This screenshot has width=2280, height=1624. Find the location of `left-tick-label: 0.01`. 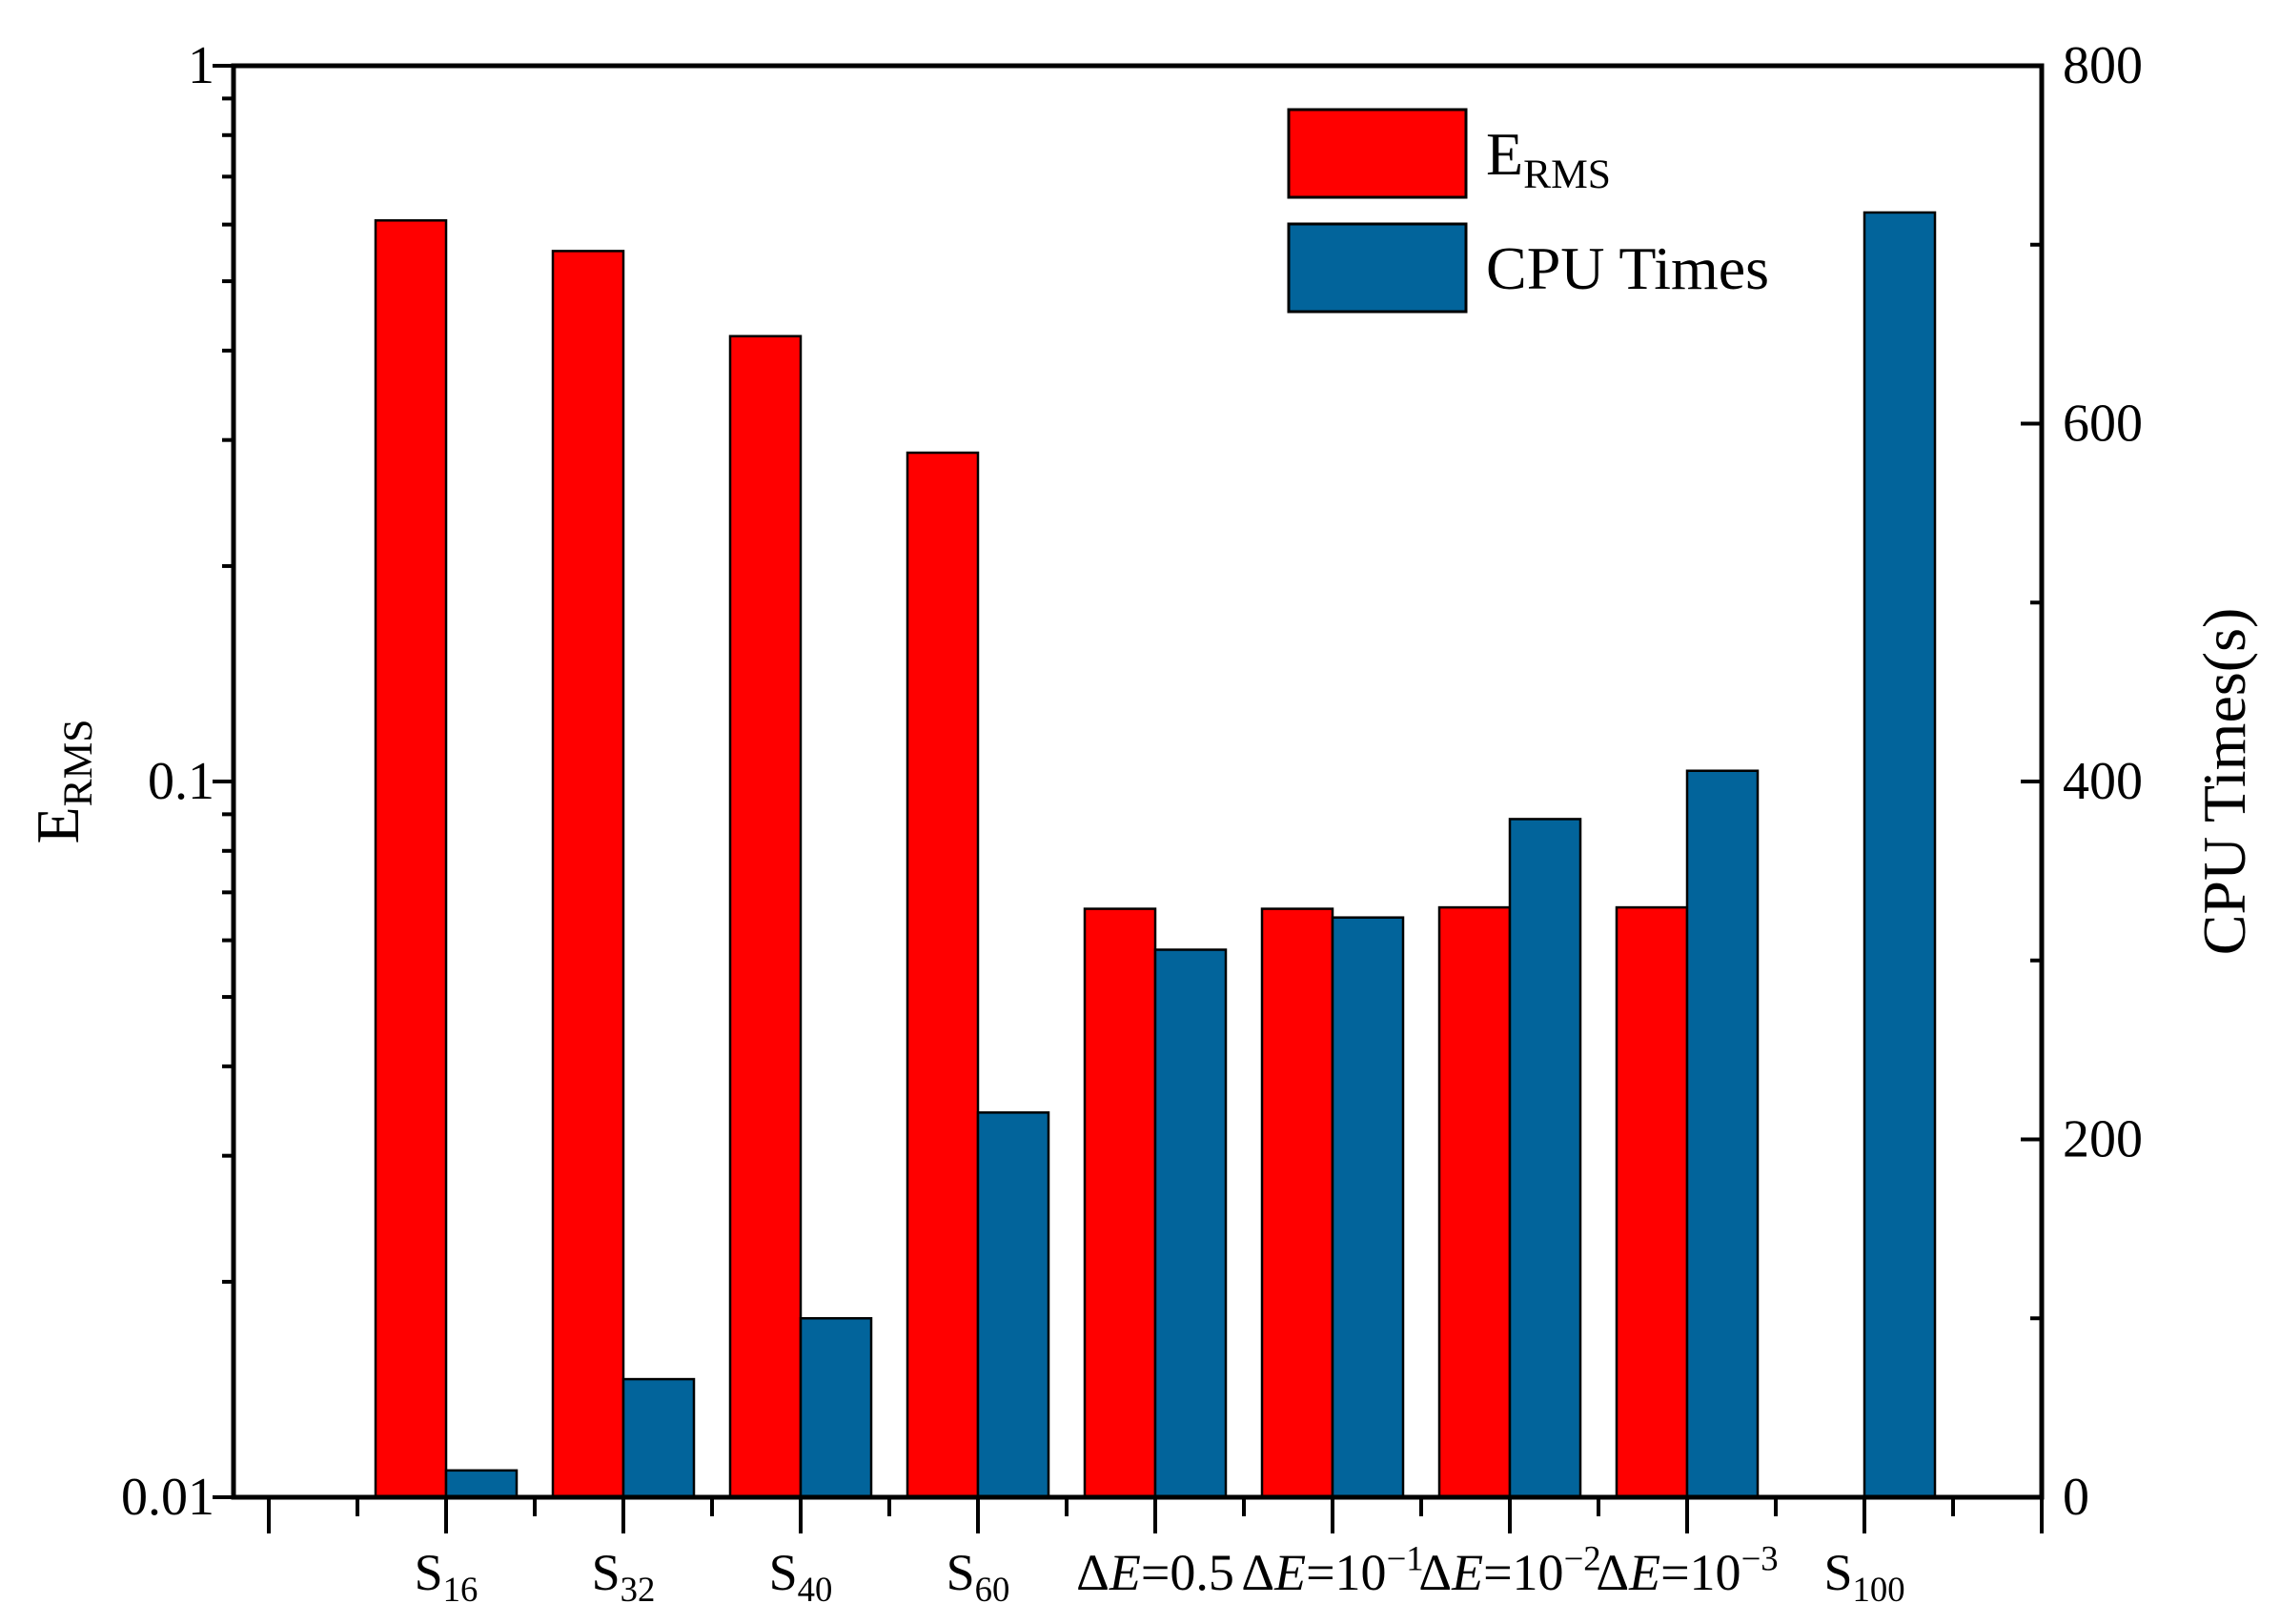

left-tick-label: 0.01 is located at coordinates (167, 1497).